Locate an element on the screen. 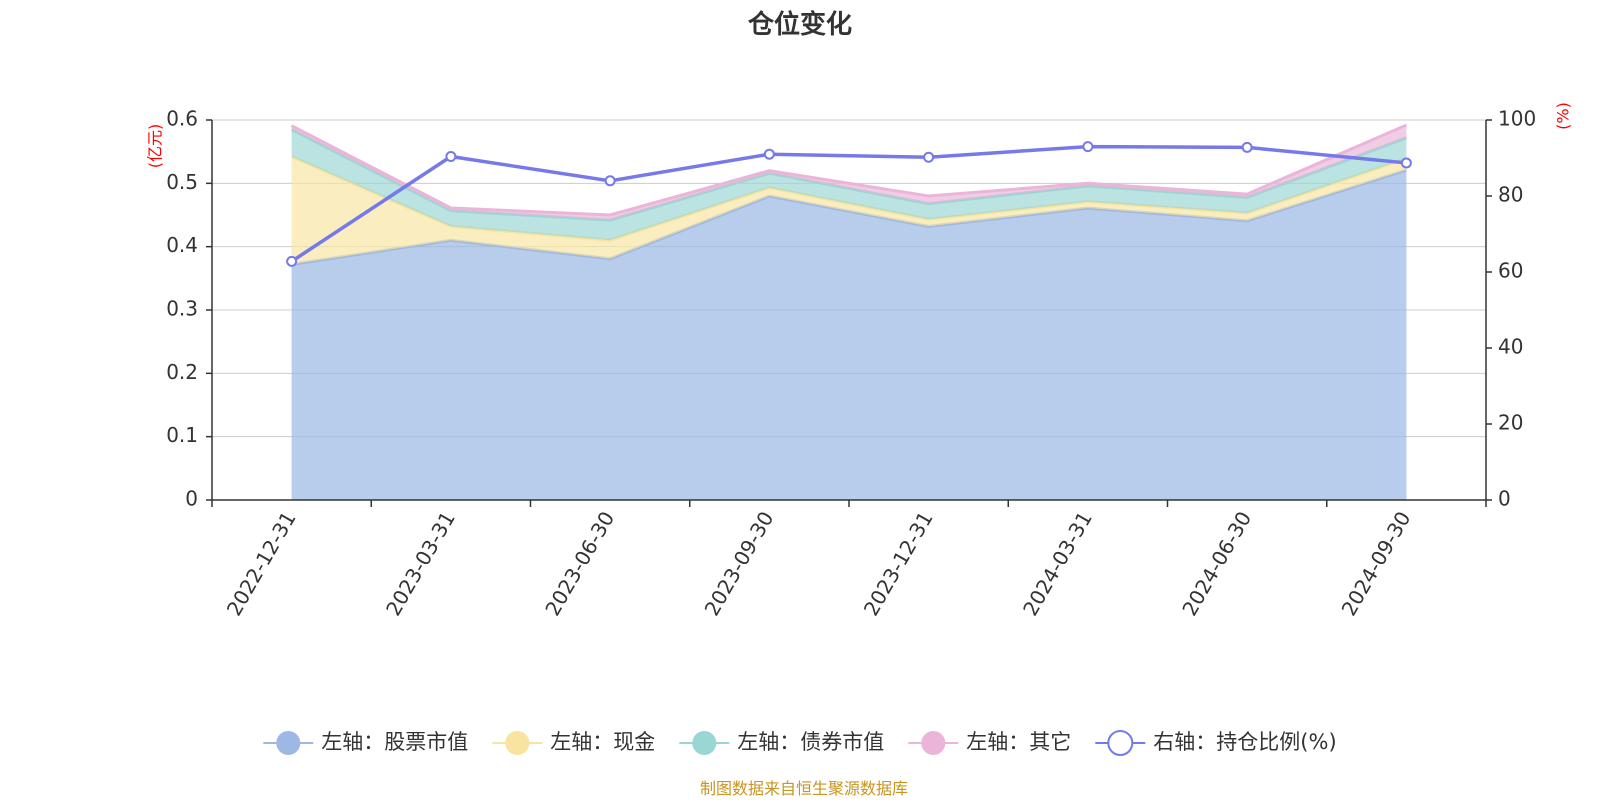 The height and width of the screenshot is (804, 1600). x-axis-tick-label: 2023-12-31 is located at coordinates (898, 563).